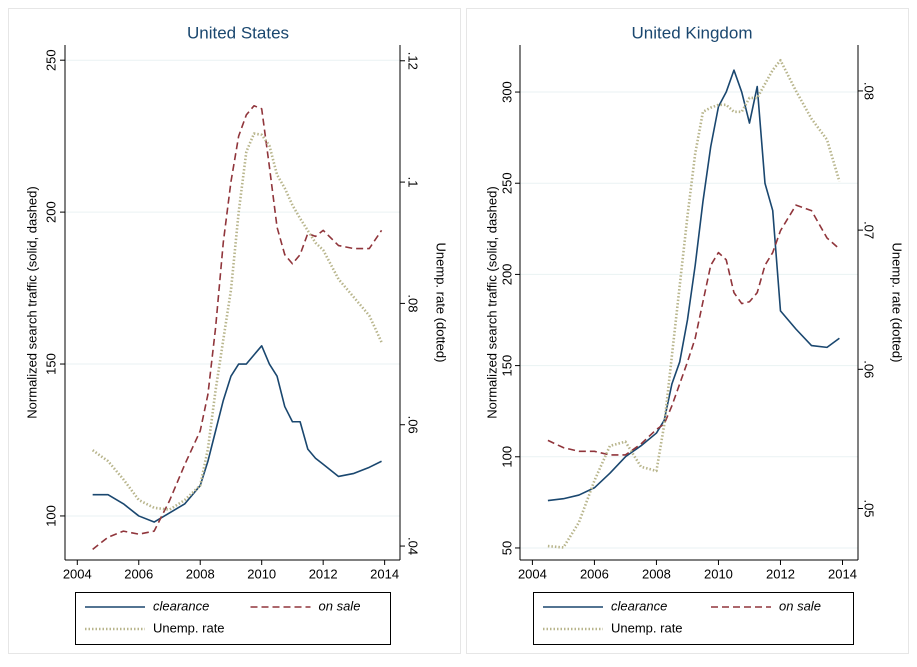 The image size is (917, 667). Describe the element at coordinates (869, 230) in the screenshot. I see `y2-tick-label: .07` at that location.